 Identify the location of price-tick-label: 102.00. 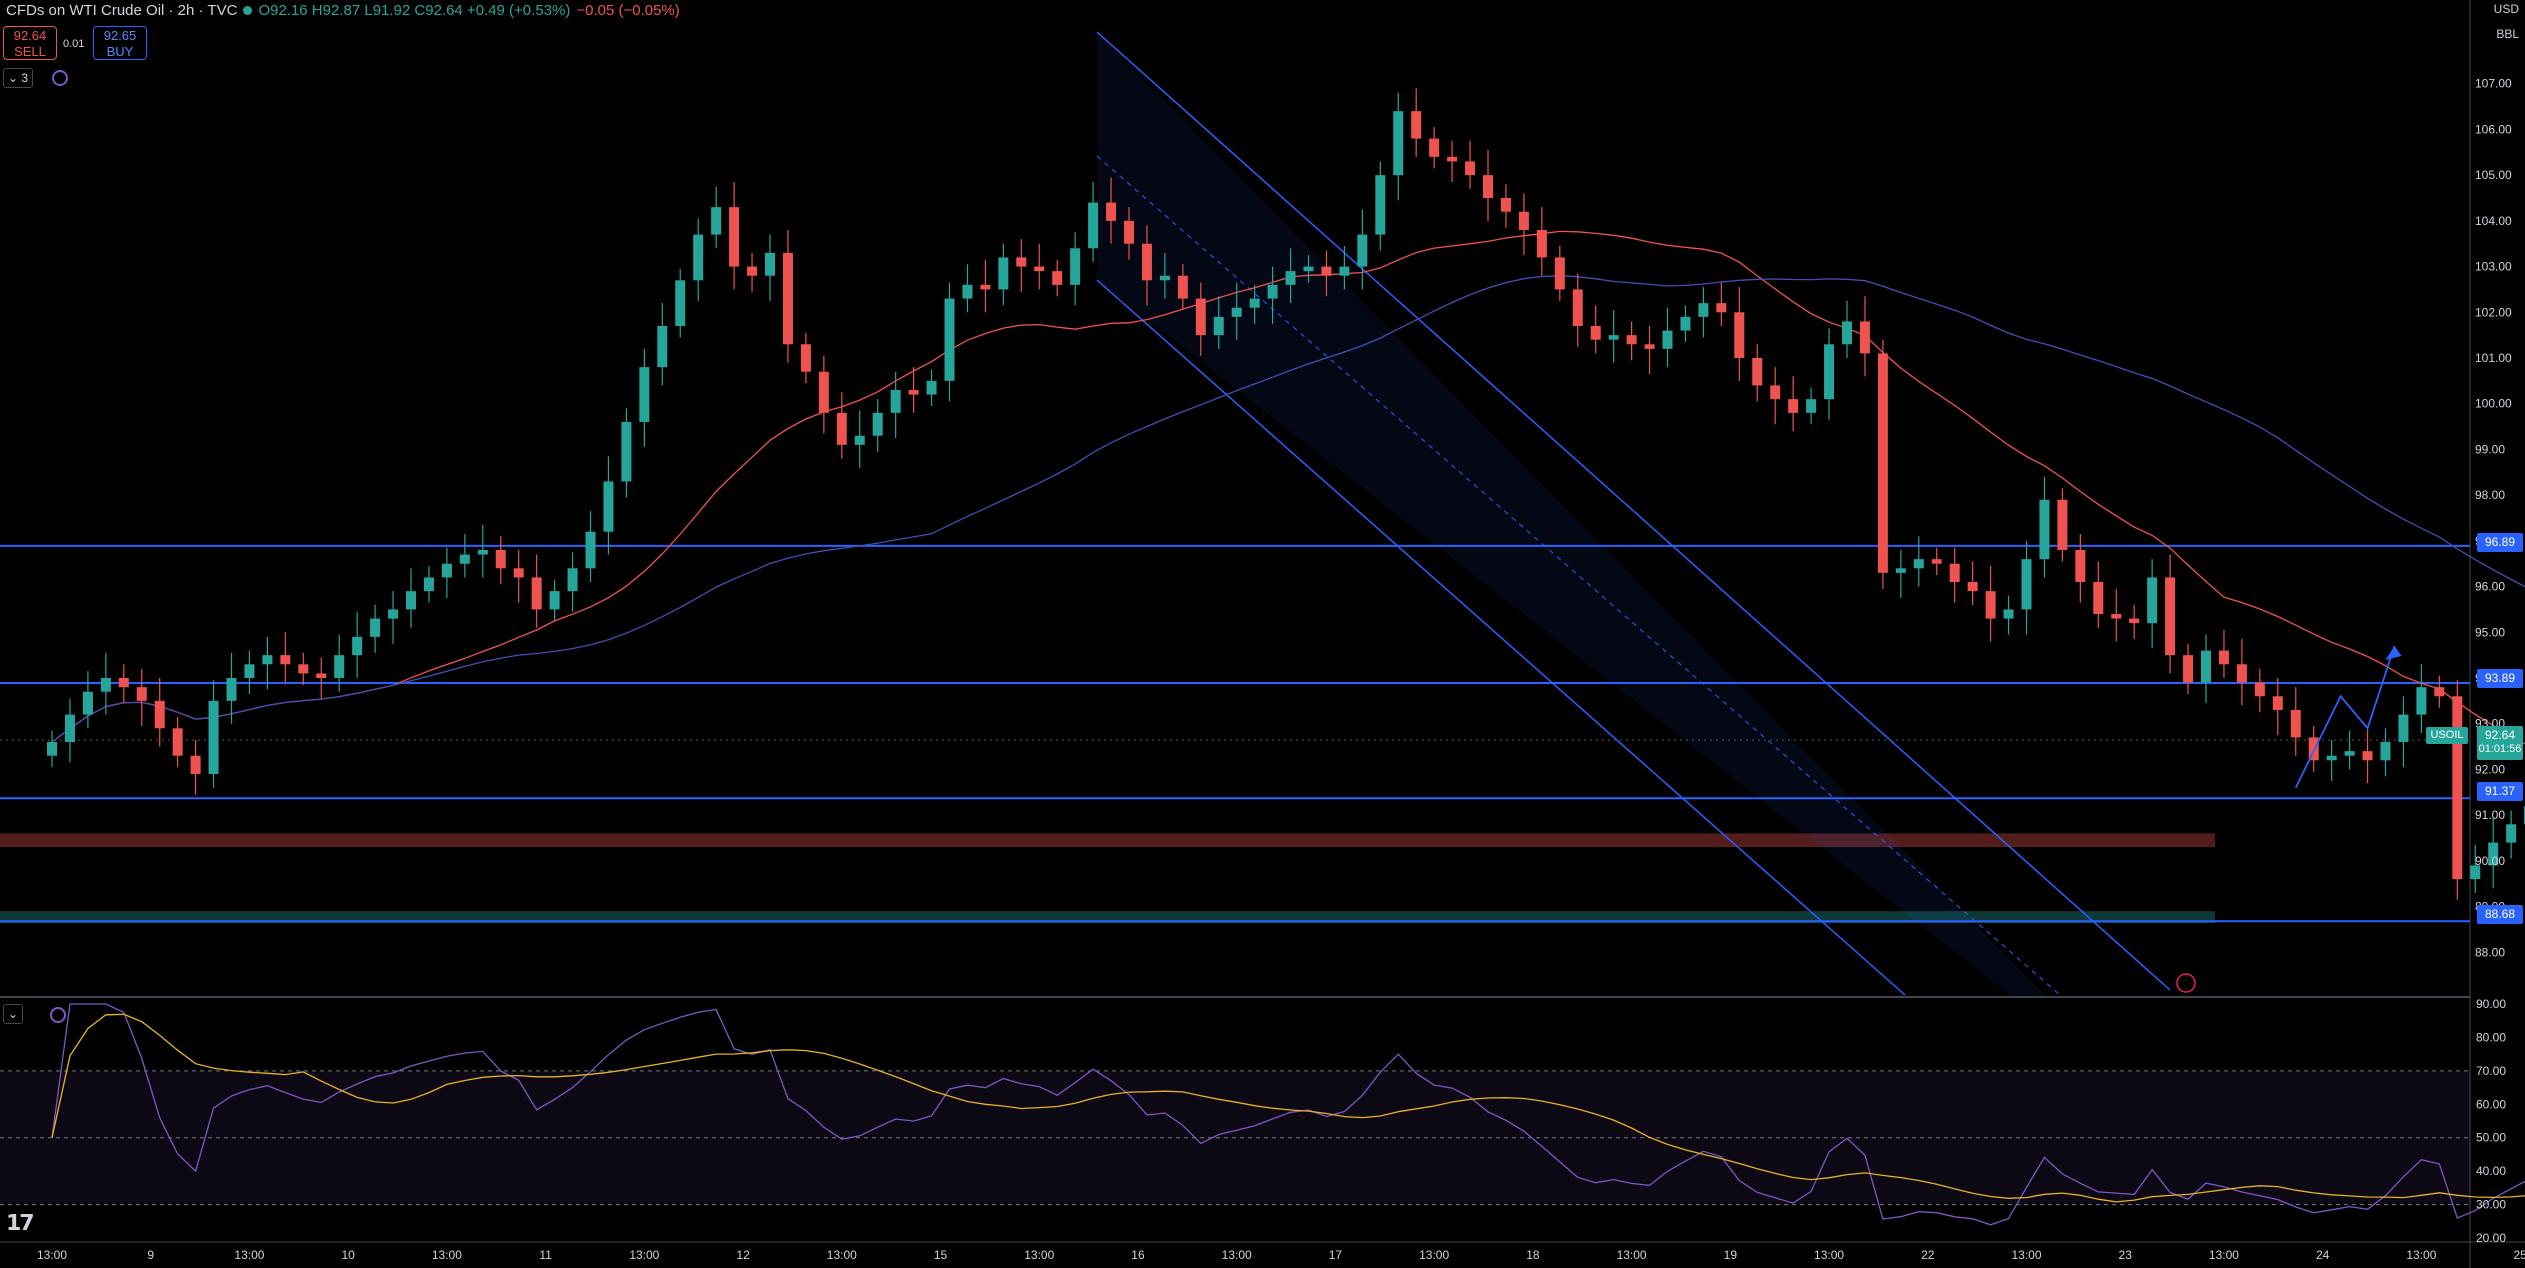
(2493, 312).